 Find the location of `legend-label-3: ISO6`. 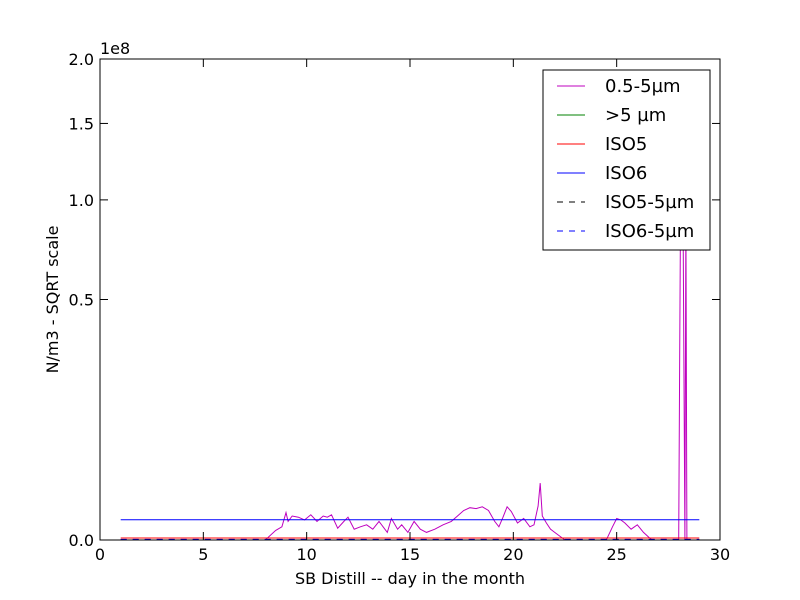

legend-label-3: ISO6 is located at coordinates (626, 173).